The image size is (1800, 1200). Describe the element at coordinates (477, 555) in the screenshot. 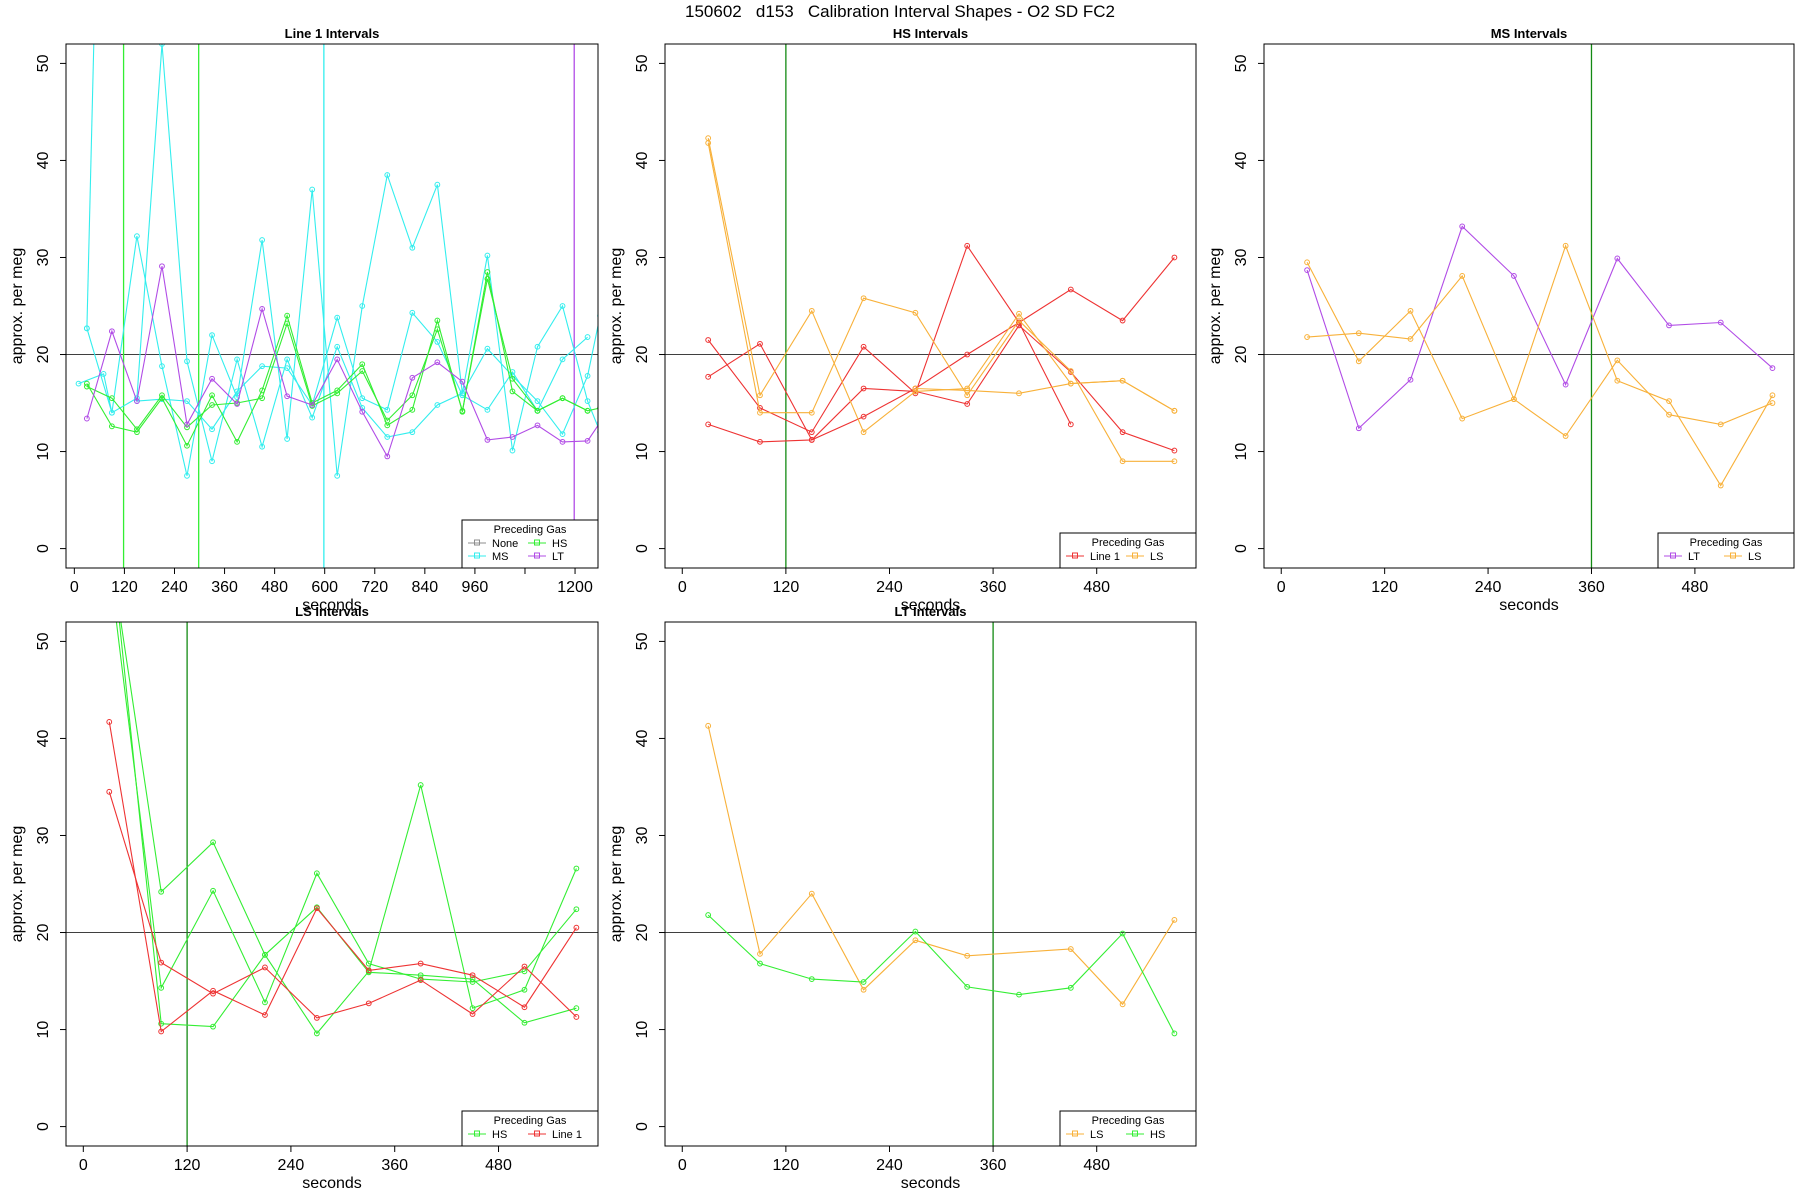

I see `legend-swatch-marker-ms` at that location.